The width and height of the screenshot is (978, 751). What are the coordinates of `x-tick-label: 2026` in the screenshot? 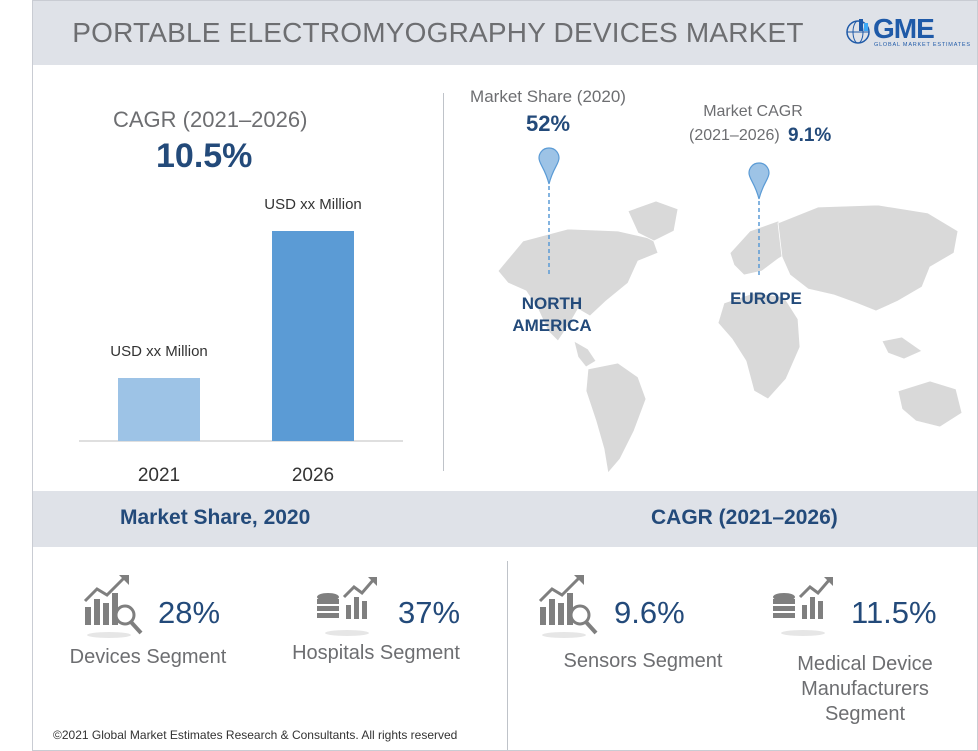 It's located at (313, 475).